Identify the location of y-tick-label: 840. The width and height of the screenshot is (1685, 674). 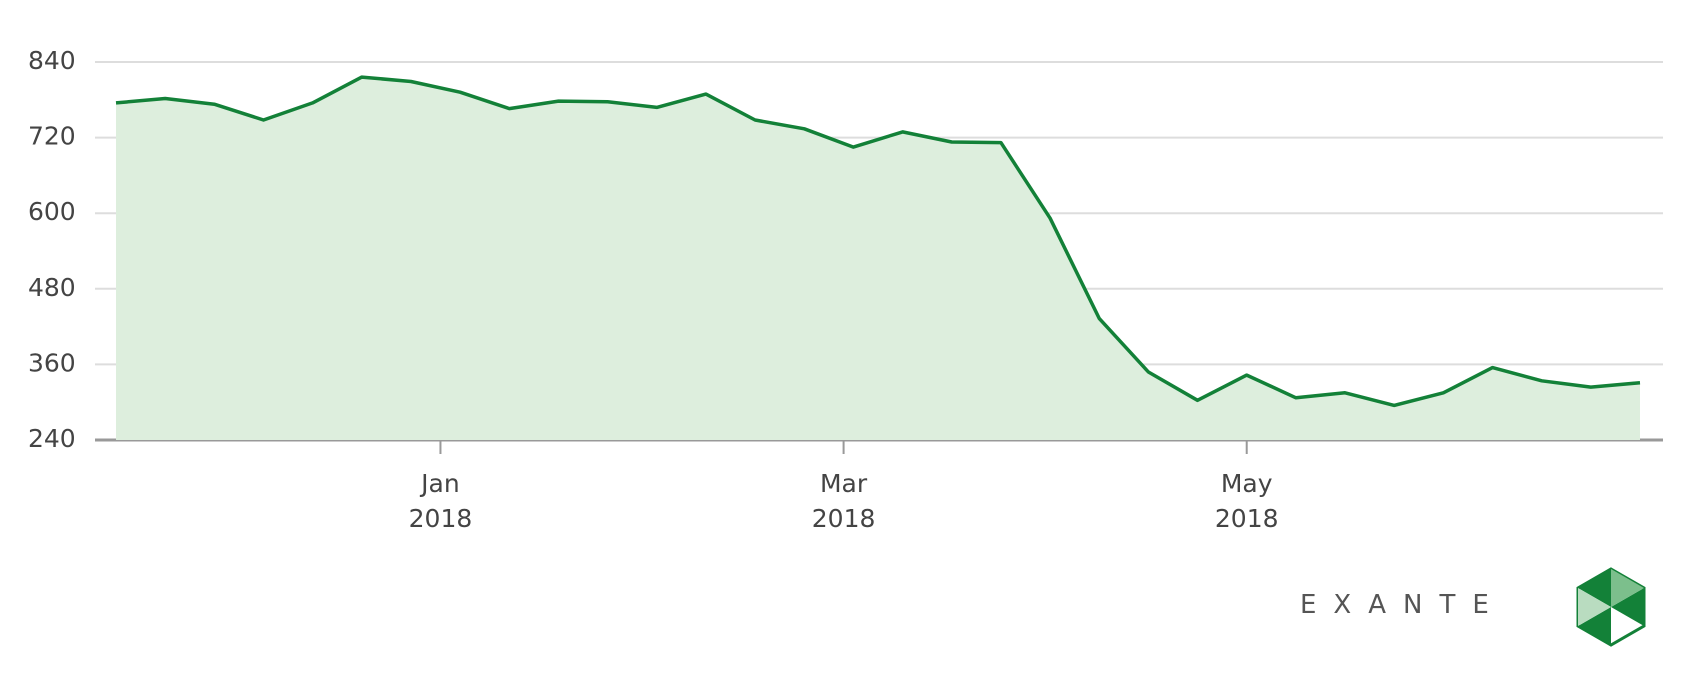
(52, 60).